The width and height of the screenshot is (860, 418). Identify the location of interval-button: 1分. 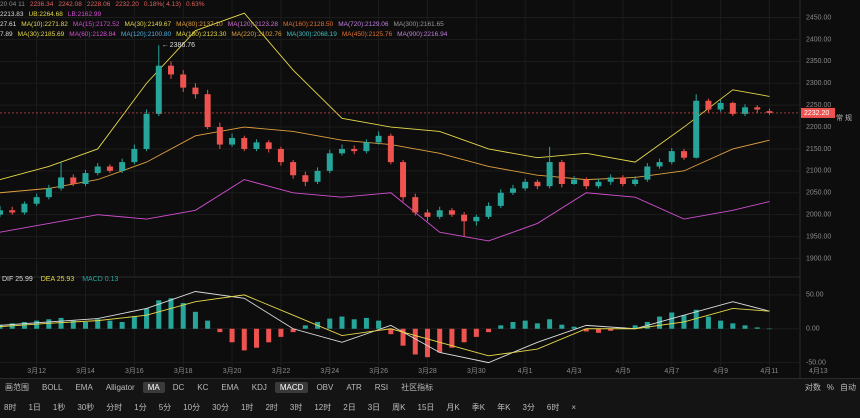
(140, 407).